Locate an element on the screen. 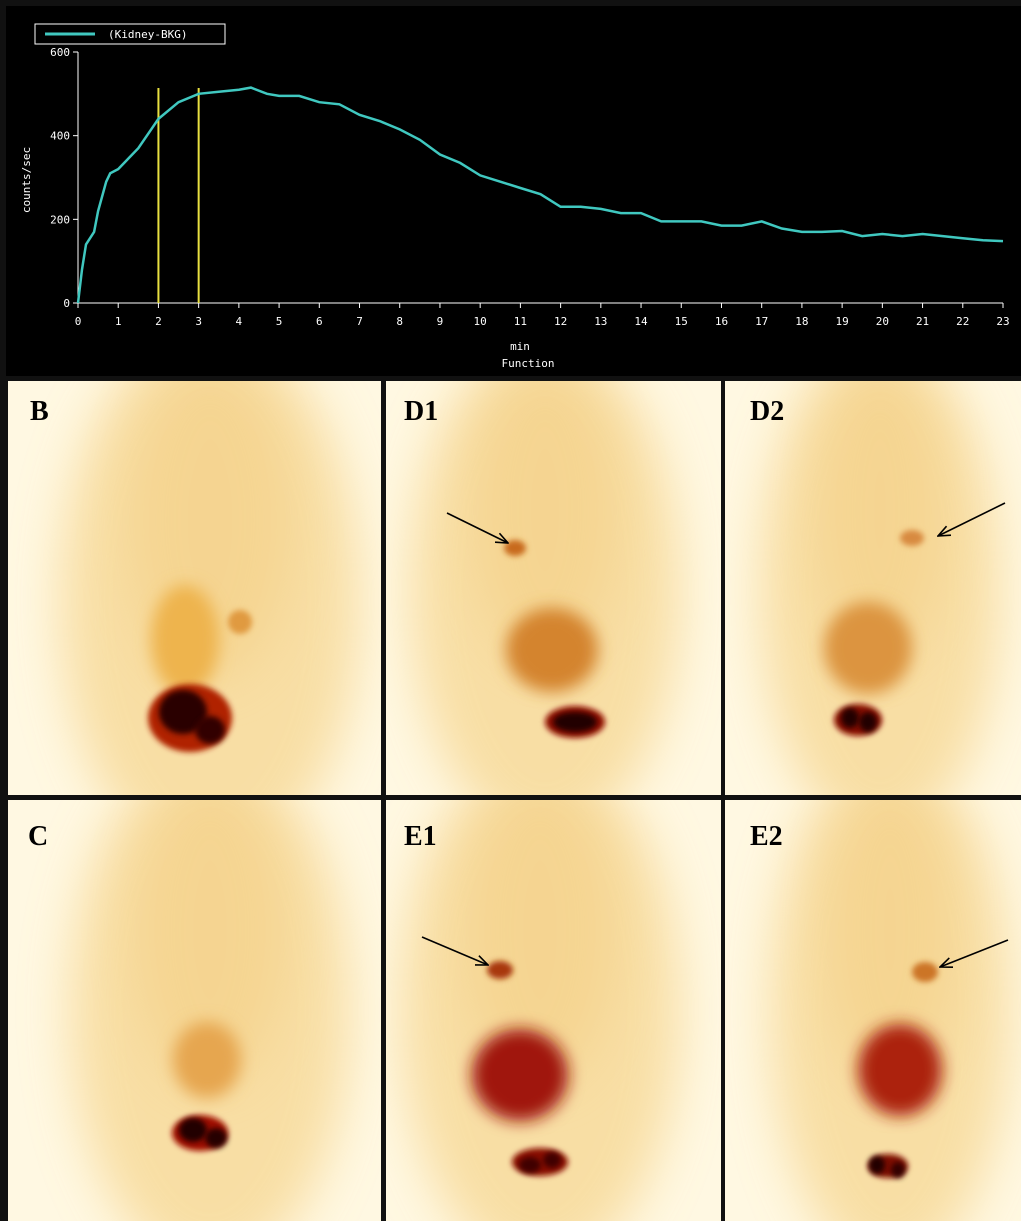 The width and height of the screenshot is (1021, 1221). x-tick-label: 18 is located at coordinates (801, 321).